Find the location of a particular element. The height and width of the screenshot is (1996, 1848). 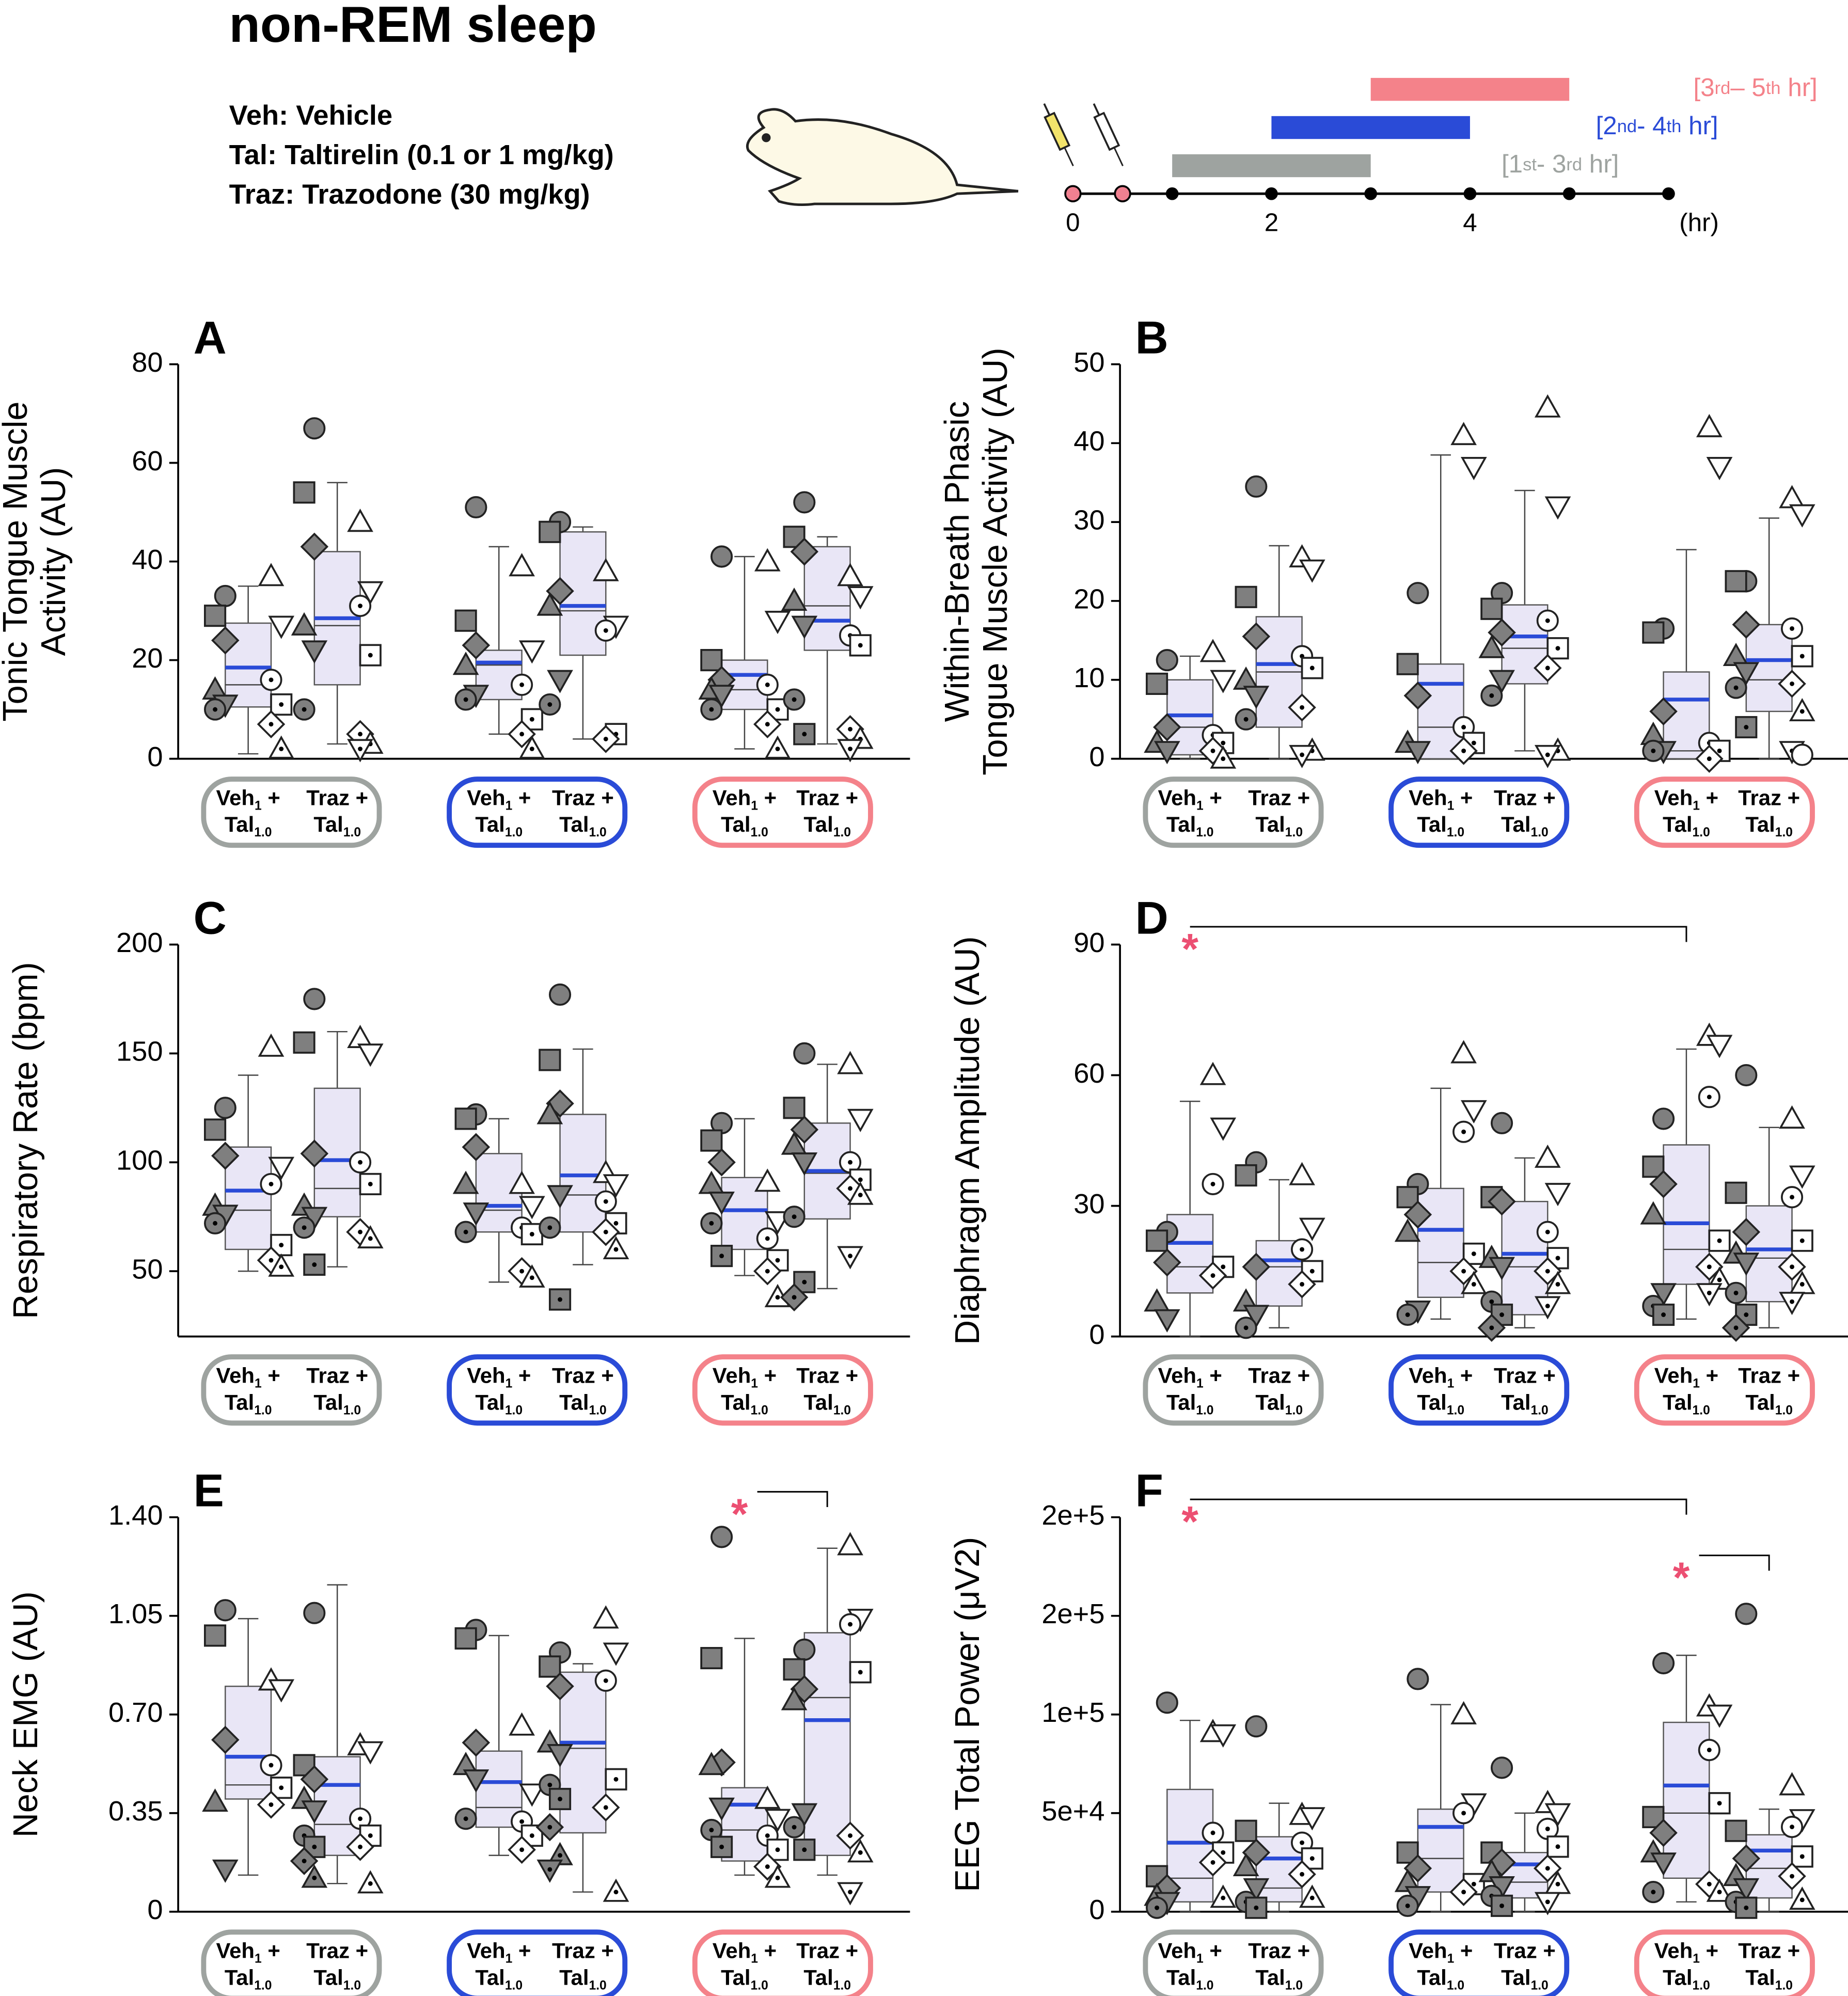

y-tick-label: 200 is located at coordinates (139, 942).